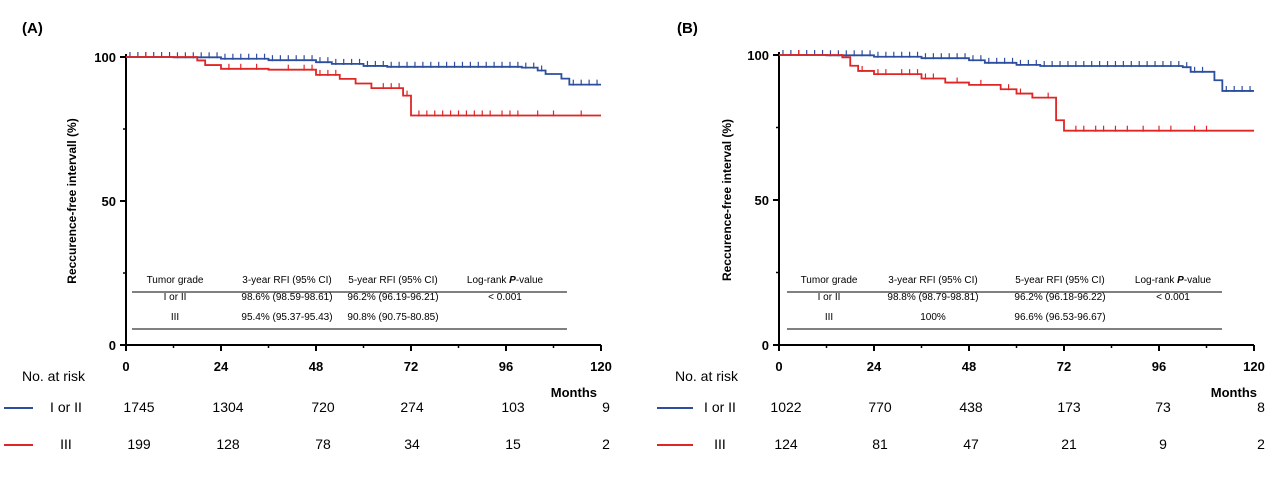 This screenshot has height=477, width=1280. Describe the element at coordinates (286, 317) in the screenshot. I see `table-cell: 95.4% (95.37-95.43)` at that location.